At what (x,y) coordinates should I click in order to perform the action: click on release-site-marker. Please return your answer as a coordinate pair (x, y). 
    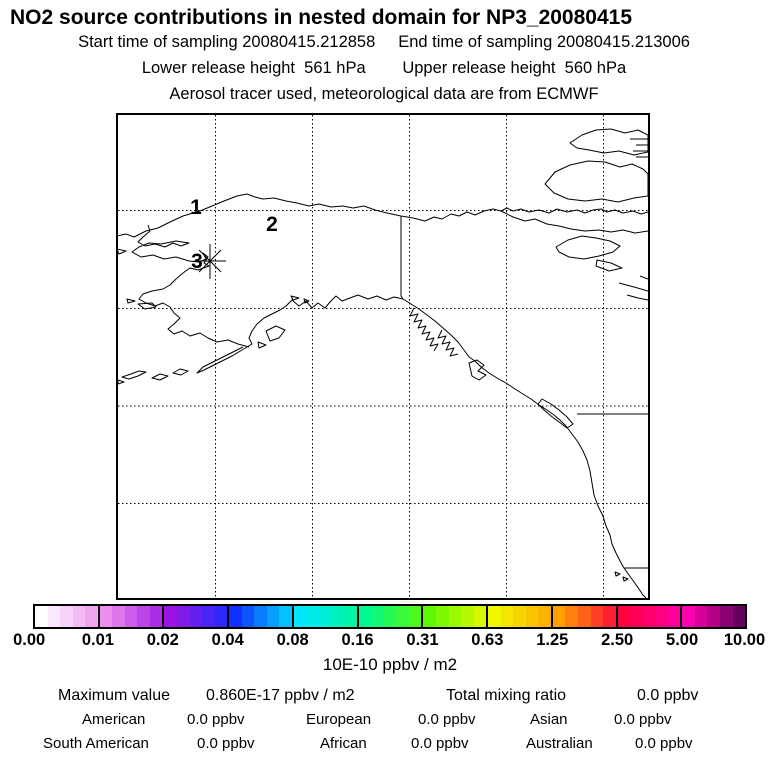
    Looking at the image, I should click on (210, 261).